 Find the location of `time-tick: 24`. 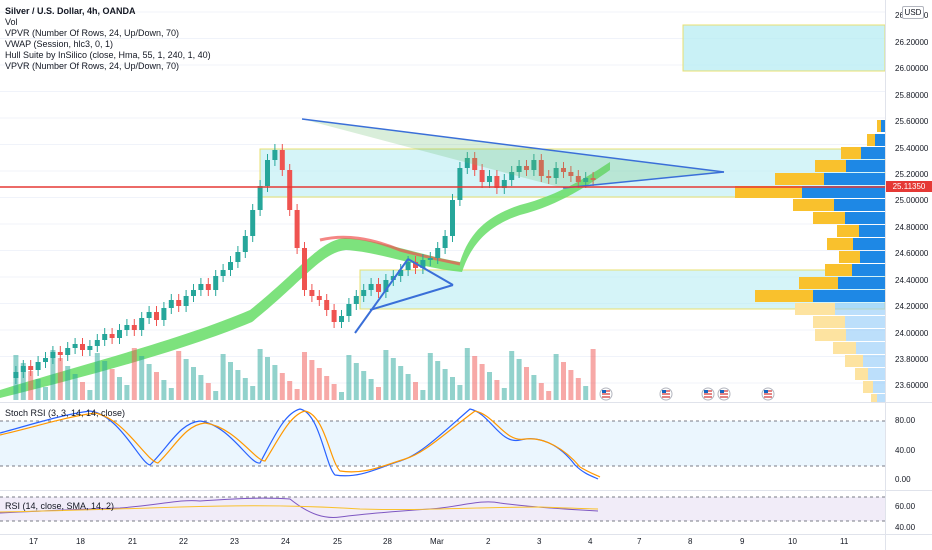

time-tick: 24 is located at coordinates (285, 541).